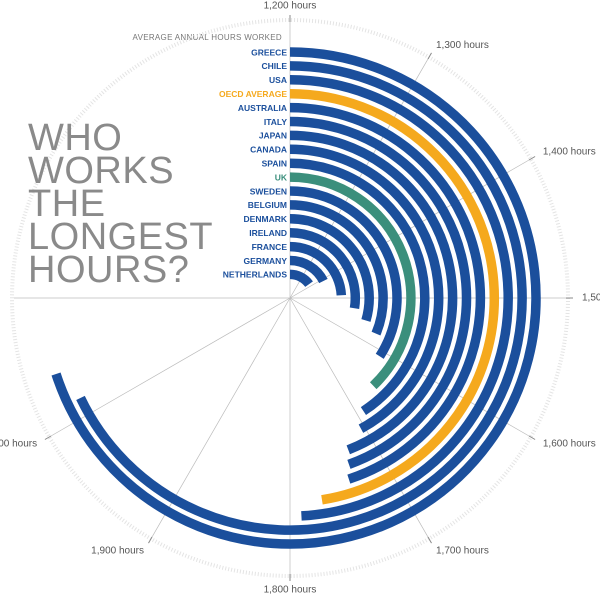 This screenshot has height=605, width=600. I want to click on tick-label: 1,600 hours, so click(569, 444).